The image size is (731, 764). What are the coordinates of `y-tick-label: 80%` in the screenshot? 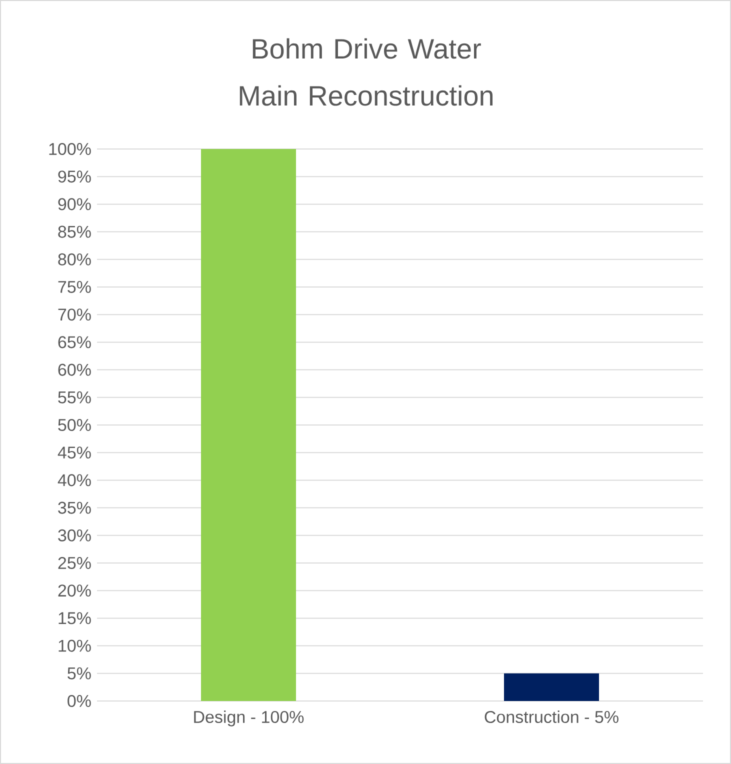 It's located at (74, 259).